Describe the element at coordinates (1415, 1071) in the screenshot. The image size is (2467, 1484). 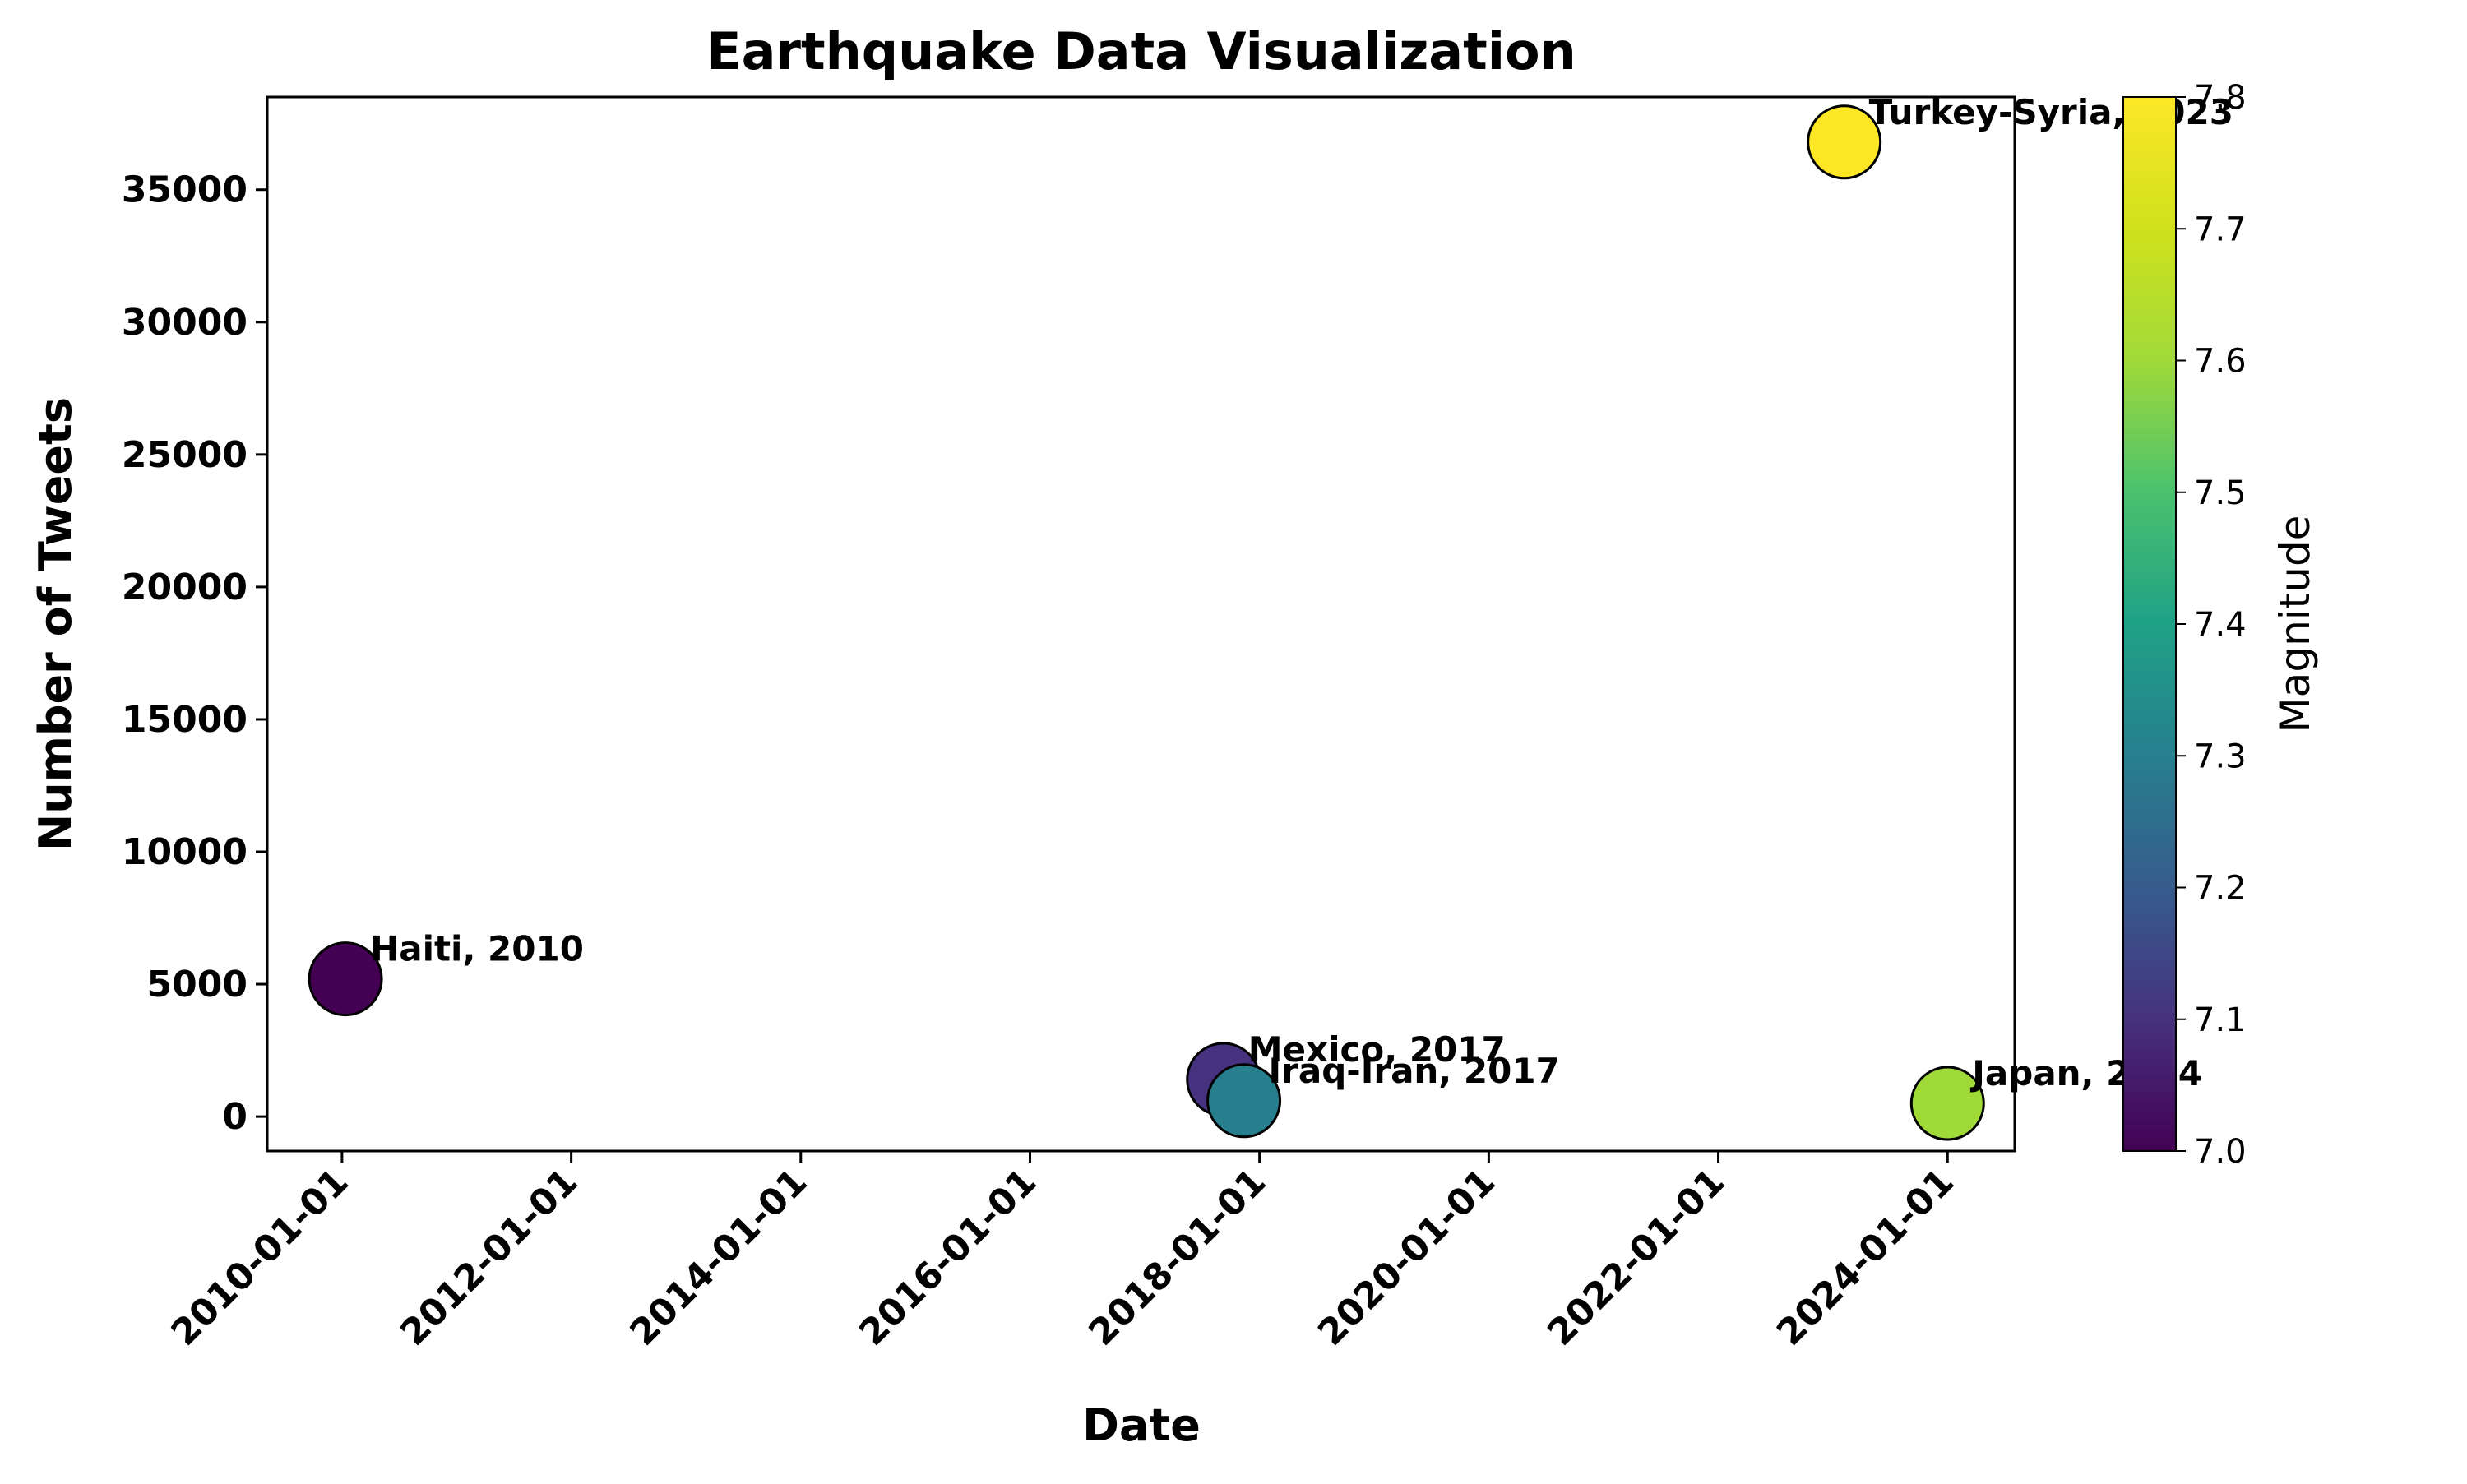
I see `point-annotation: Iraq-Iran, 2017` at that location.